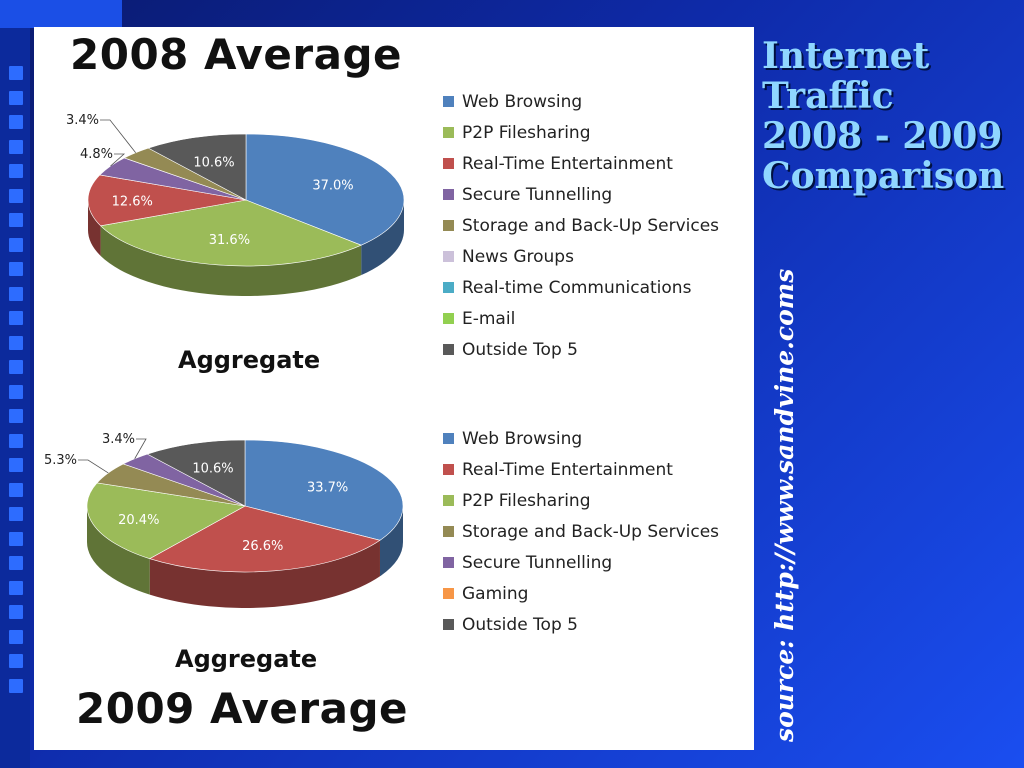  Describe the element at coordinates (581, 256) in the screenshot. I see `legend-item: News Groups` at that location.